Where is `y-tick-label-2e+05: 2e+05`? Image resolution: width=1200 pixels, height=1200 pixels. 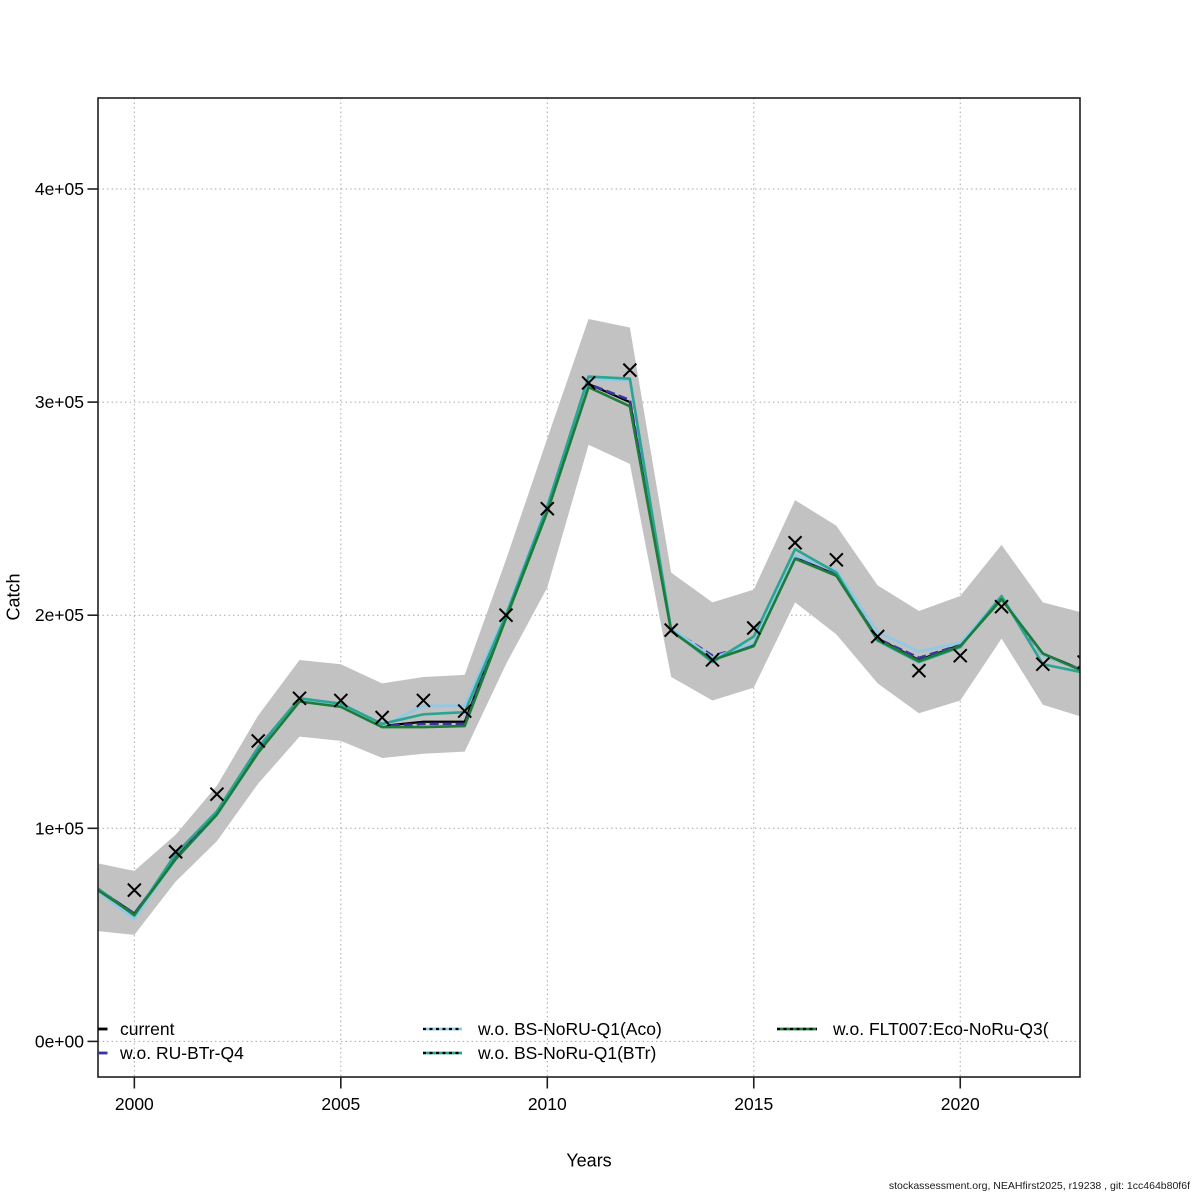
y-tick-label-2e+05: 2e+05 is located at coordinates (59, 615).